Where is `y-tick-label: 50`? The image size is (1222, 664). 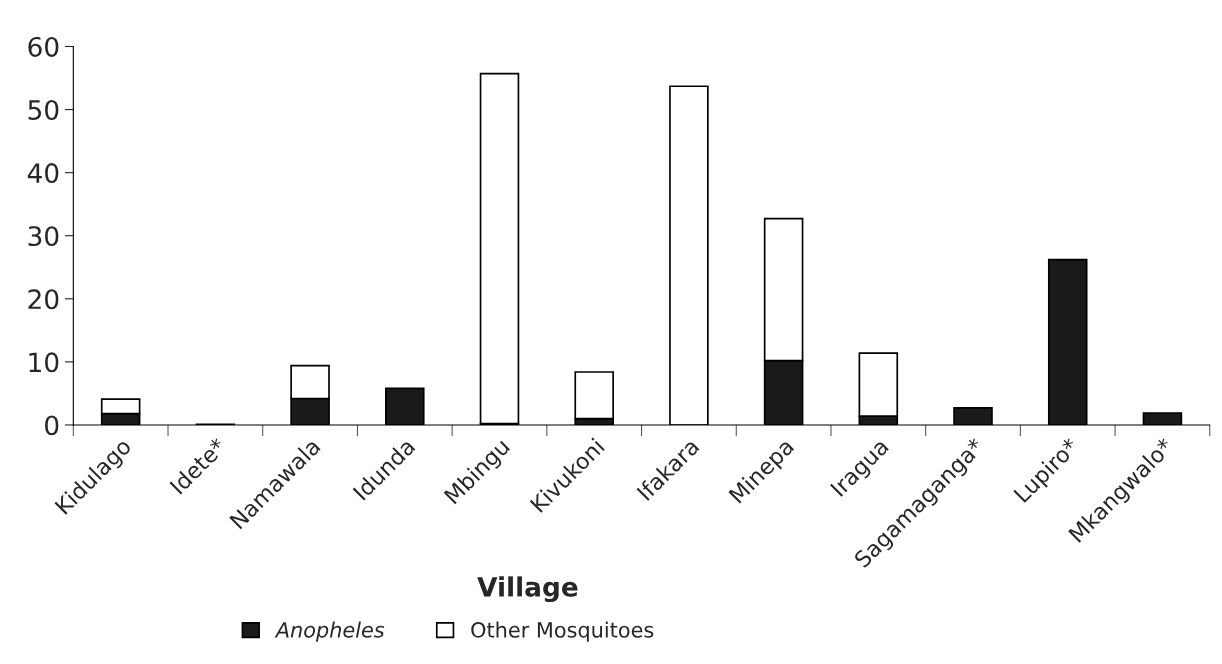 y-tick-label: 50 is located at coordinates (43, 110).